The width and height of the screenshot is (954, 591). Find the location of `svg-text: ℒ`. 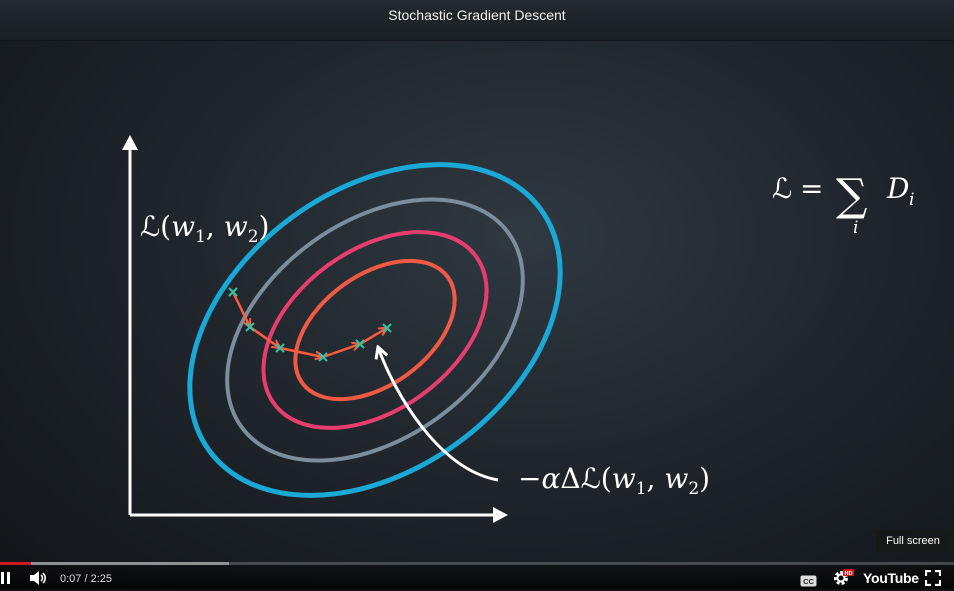

svg-text: ℒ is located at coordinates (782, 188).